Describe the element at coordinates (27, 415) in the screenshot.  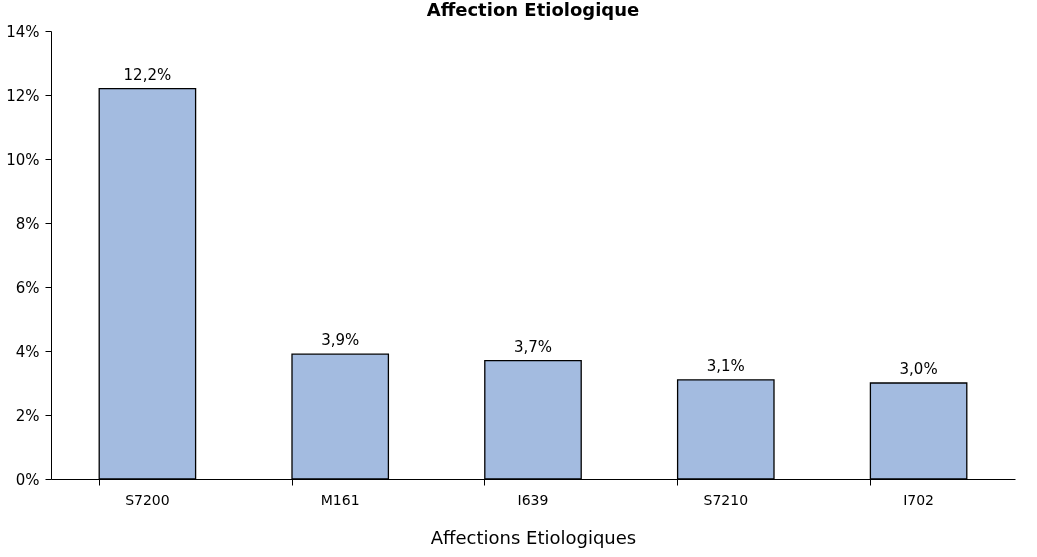
I see `y-tick-label: 2%` at that location.